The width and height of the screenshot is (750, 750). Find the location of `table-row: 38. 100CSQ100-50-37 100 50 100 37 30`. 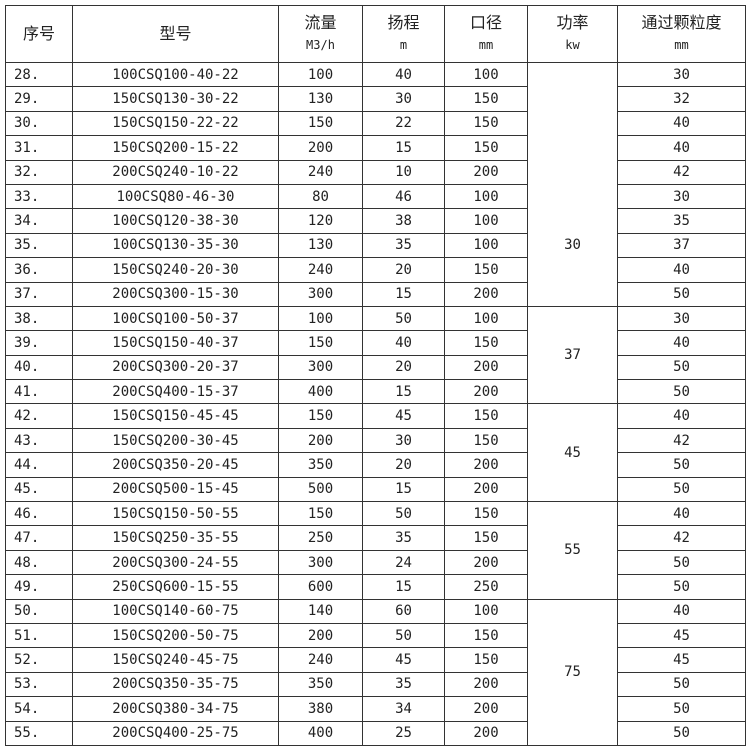

table-row: 38. 100CSQ100-50-37 100 50 100 37 30 is located at coordinates (375, 355).